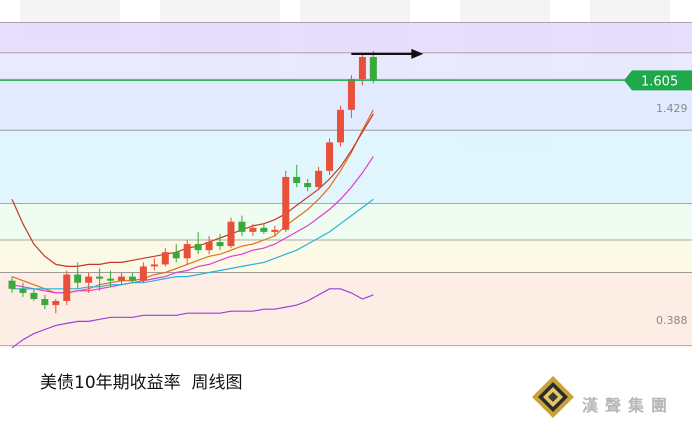  I want to click on current-price-tag, so click(658, 80).